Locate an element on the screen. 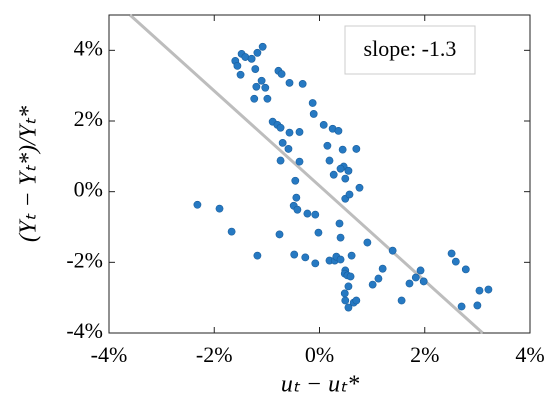  y-tick-label: -4% is located at coordinates (84, 330).